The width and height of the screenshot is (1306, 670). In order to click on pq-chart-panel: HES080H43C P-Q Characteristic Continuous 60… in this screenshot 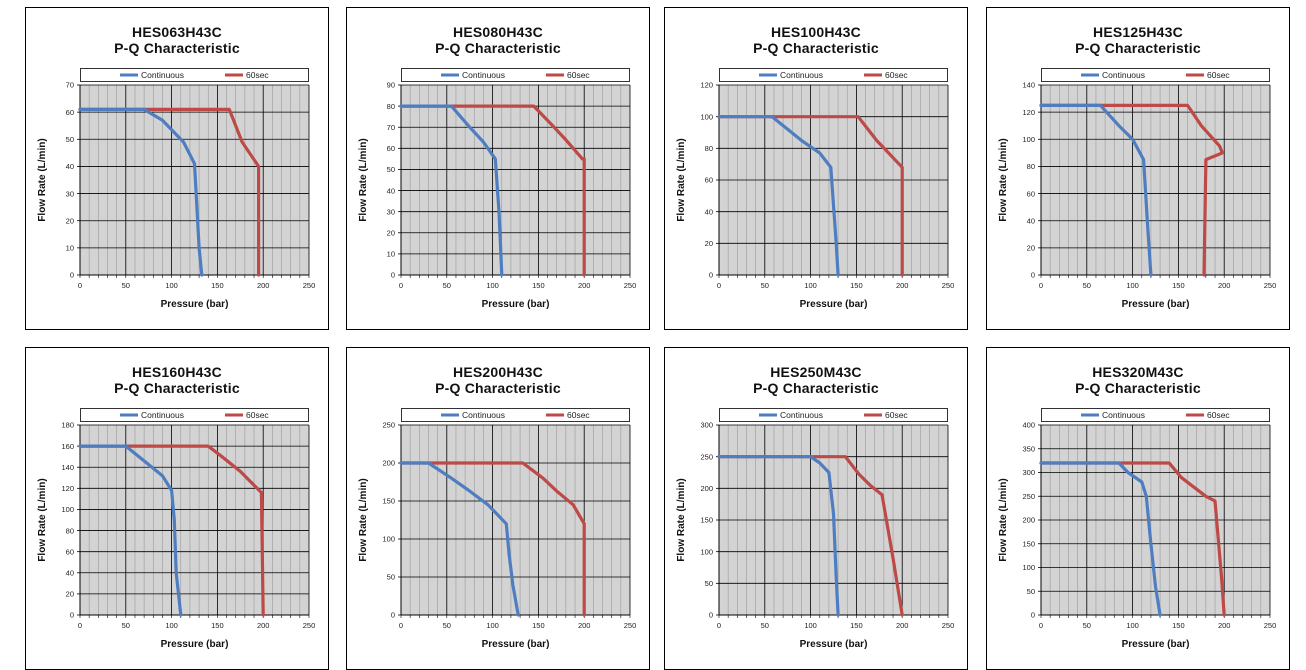, I will do `click(498, 168)`.